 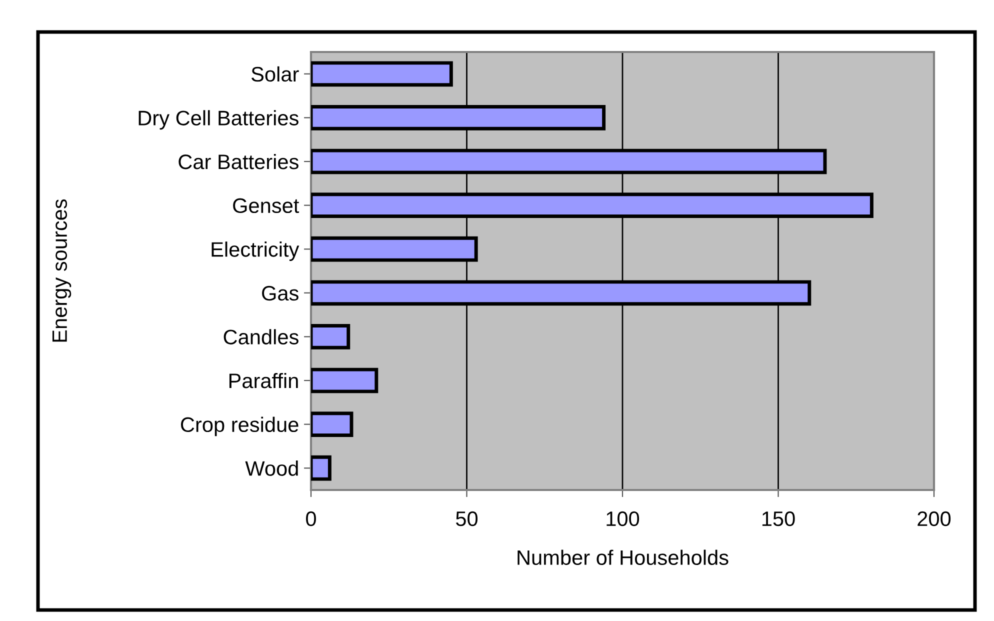 I want to click on x-tick-label: 100, so click(x=623, y=518).